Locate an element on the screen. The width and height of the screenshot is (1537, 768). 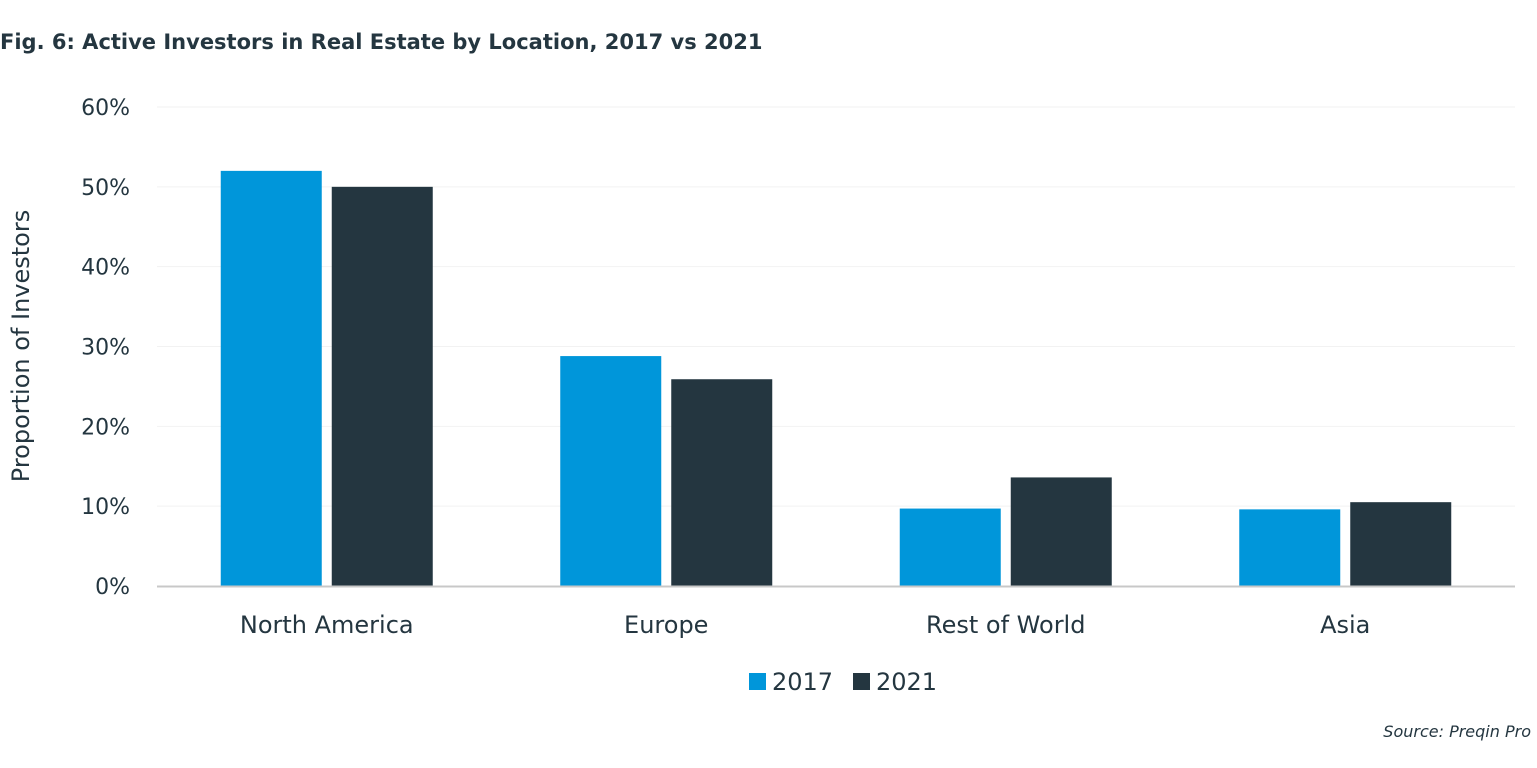
x-tick-label: Rest of World is located at coordinates (1005, 625).